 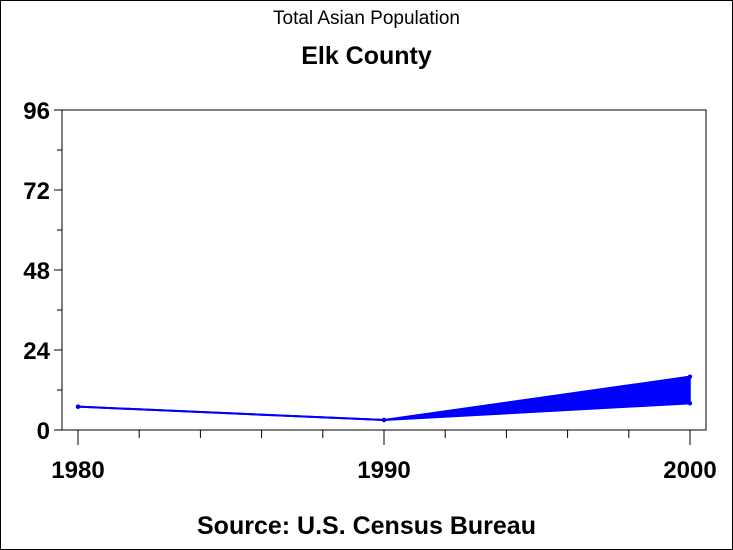 I want to click on y-tick-label: 96, so click(x=36, y=111).